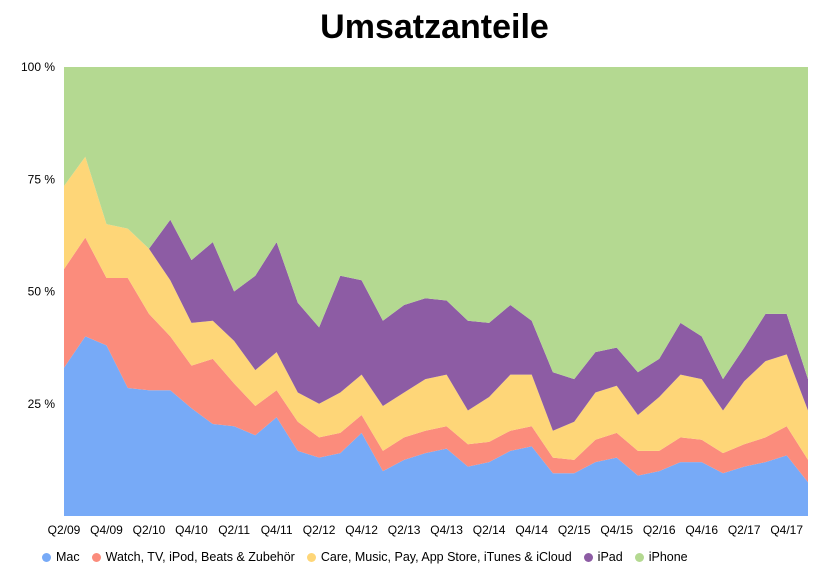 Image resolution: width=829 pixels, height=574 pixels. I want to click on legend-item-ipad: iPad, so click(603, 557).